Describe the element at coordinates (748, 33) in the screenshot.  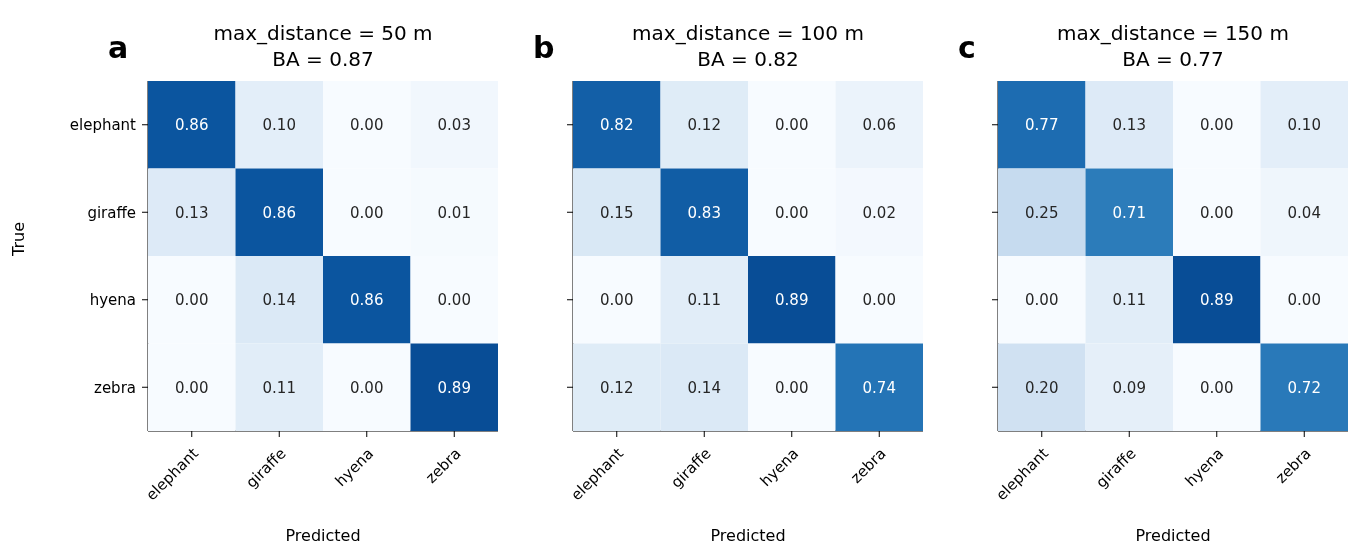
I see `chart-title: max_distance = 100 m` at that location.